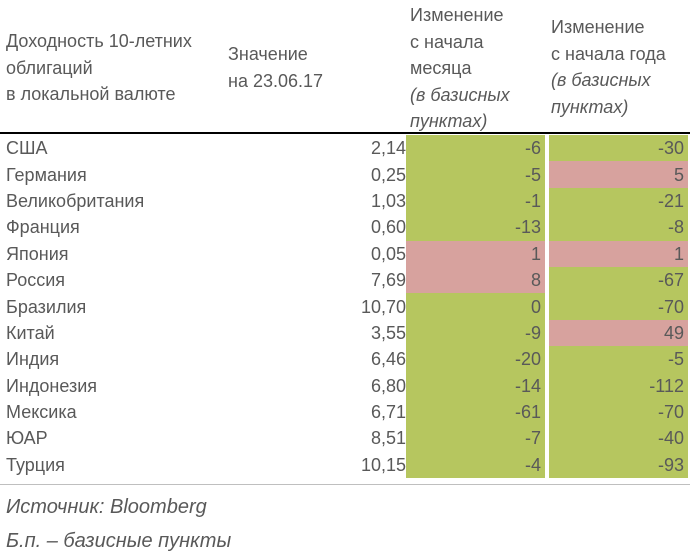  I want to click on year-change: -8, so click(616, 227).